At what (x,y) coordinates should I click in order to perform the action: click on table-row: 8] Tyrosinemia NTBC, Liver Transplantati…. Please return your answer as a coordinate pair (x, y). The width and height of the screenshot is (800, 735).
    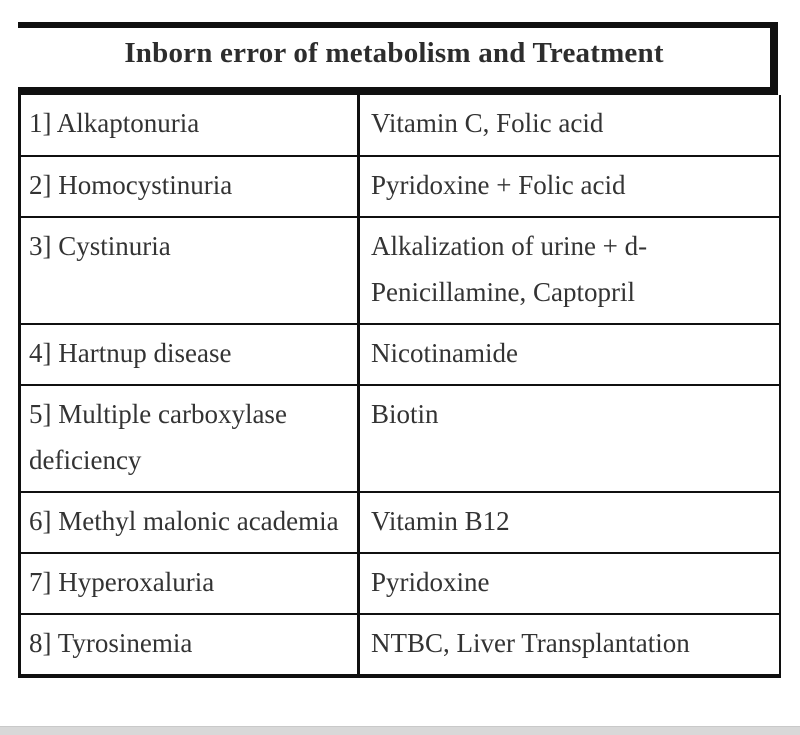
    Looking at the image, I should click on (399, 644).